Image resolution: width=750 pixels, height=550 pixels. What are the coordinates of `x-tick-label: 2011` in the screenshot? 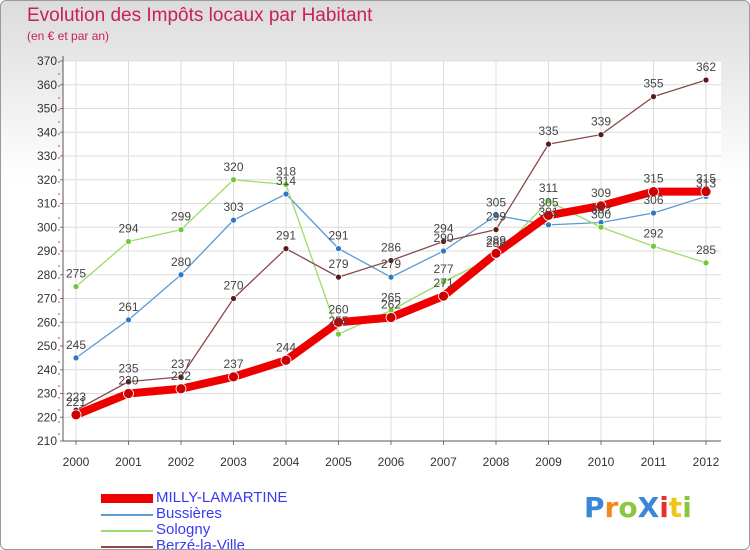 It's located at (654, 462).